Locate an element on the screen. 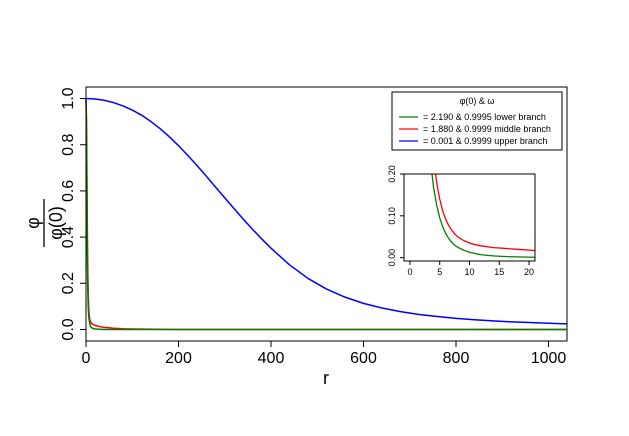 The image size is (629, 436). main-x-tick-label: 800 is located at coordinates (456, 358).